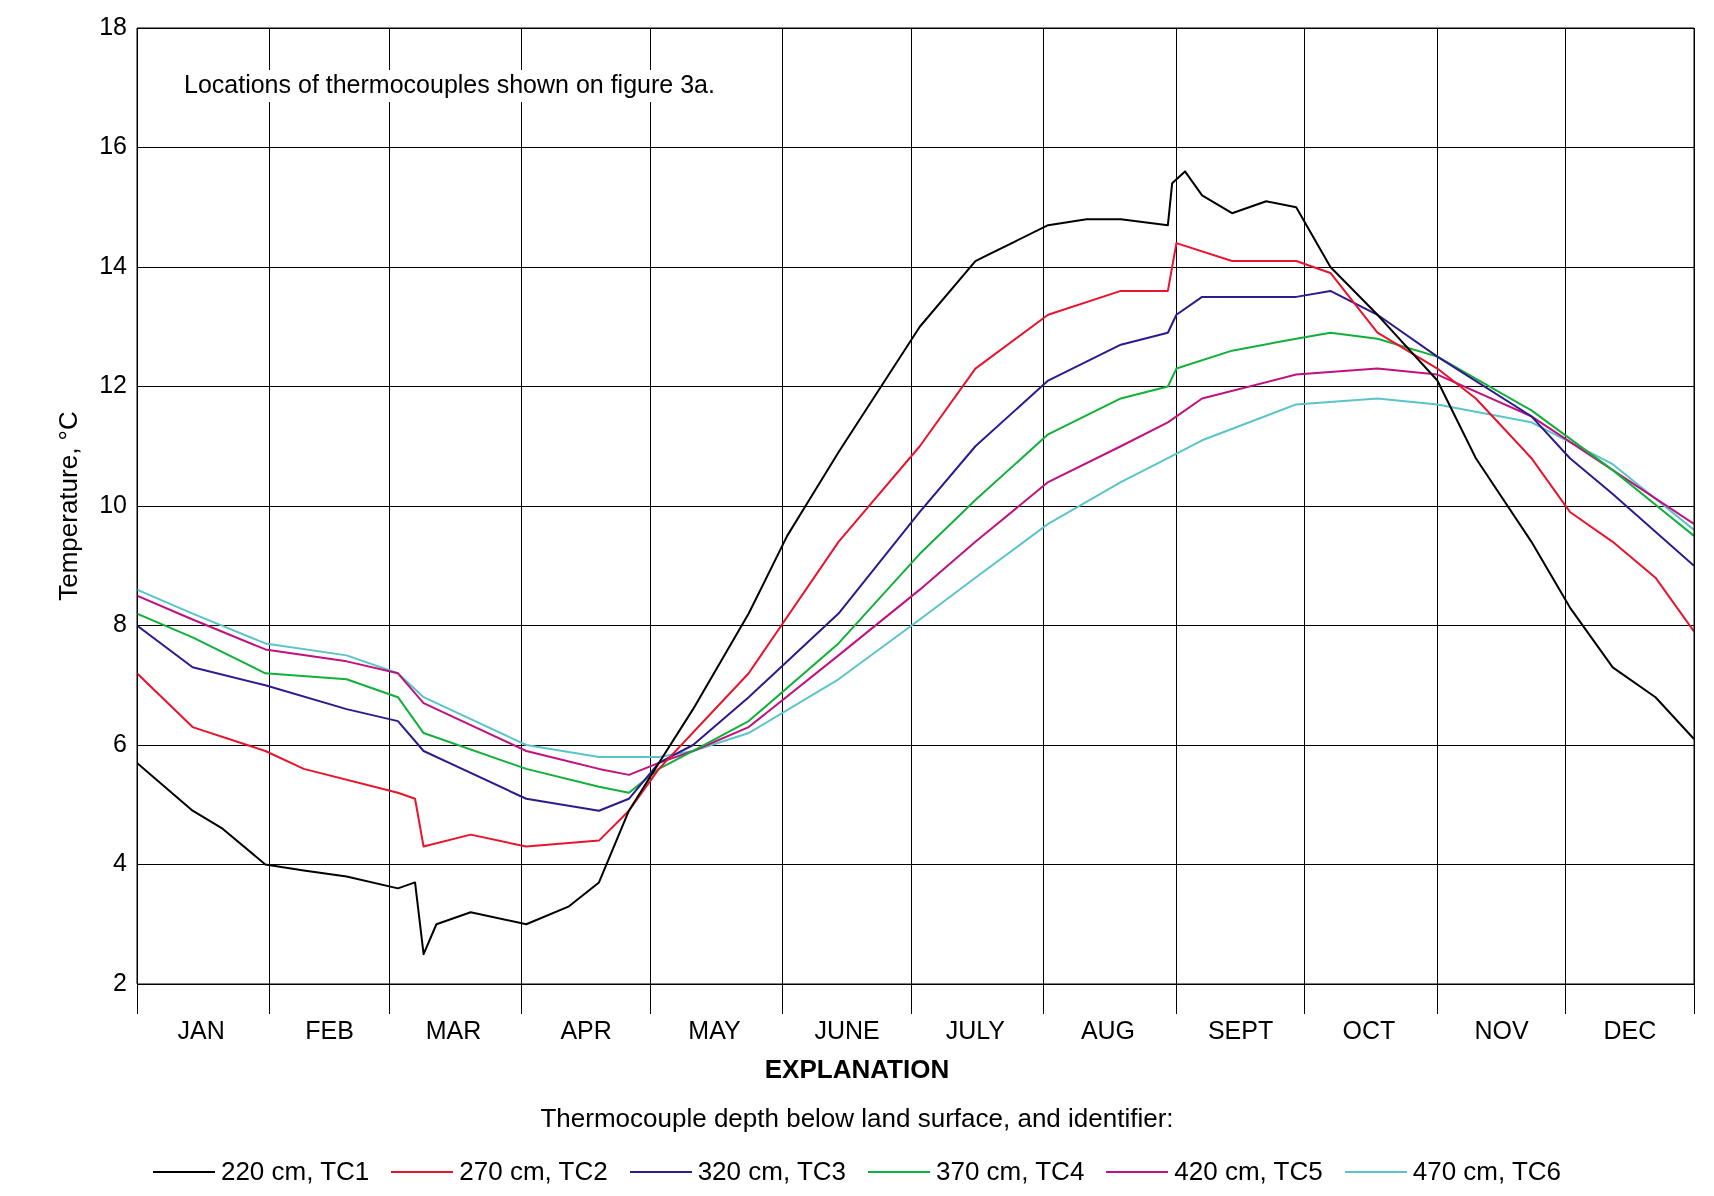 The height and width of the screenshot is (1196, 1714). What do you see at coordinates (1487, 1171) in the screenshot?
I see `legend-label: 470 cm, TC6` at bounding box center [1487, 1171].